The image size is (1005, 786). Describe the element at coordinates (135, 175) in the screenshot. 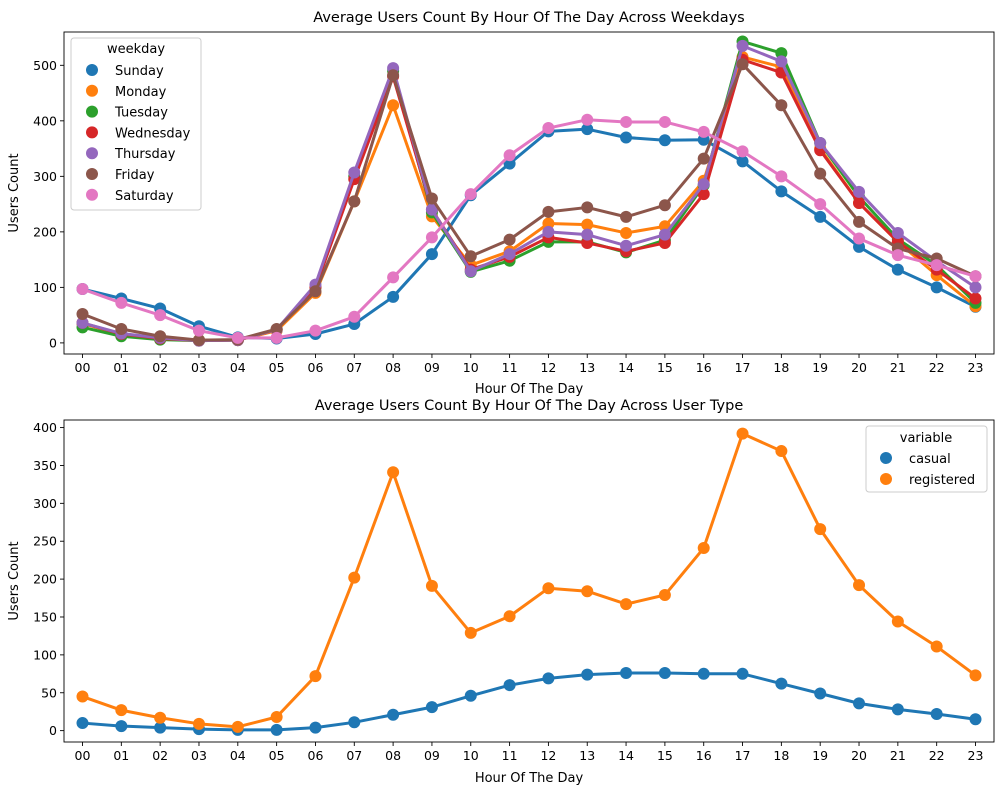

I see `legend-label-friday: Friday` at that location.